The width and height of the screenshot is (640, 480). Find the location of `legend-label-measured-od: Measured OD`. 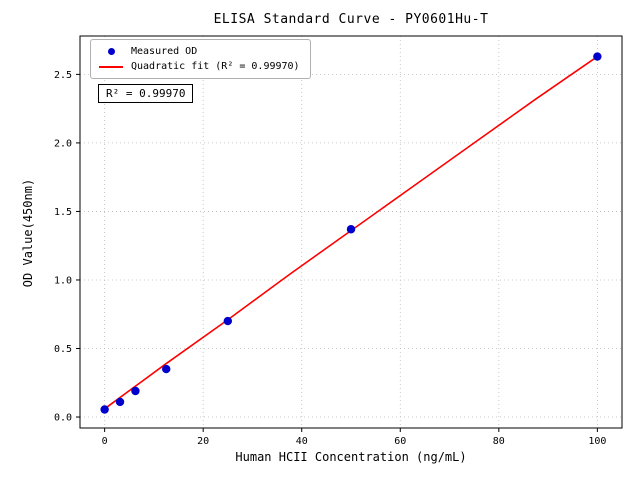

legend-label-measured-od: Measured OD is located at coordinates (164, 51).